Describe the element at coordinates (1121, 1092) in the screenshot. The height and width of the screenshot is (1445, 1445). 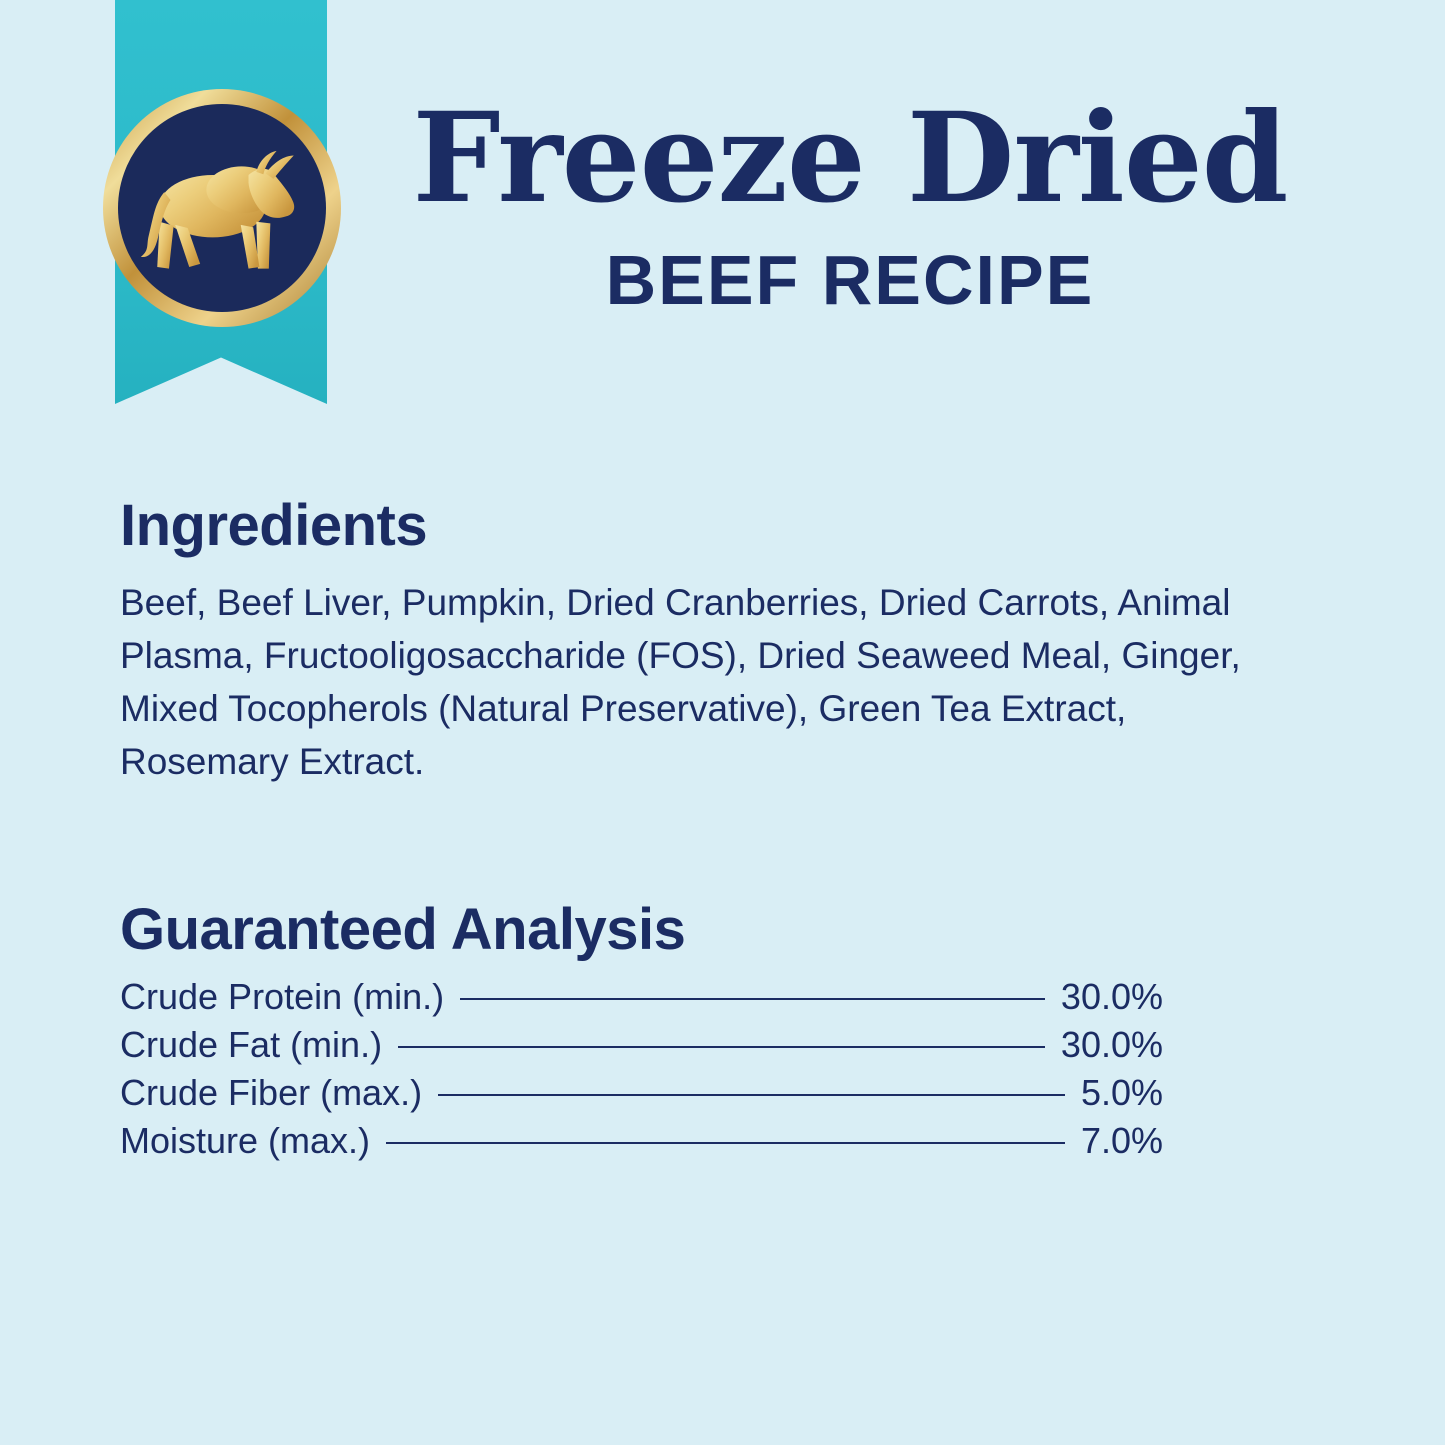
I see `analysis-row-value: 5.0%` at that location.